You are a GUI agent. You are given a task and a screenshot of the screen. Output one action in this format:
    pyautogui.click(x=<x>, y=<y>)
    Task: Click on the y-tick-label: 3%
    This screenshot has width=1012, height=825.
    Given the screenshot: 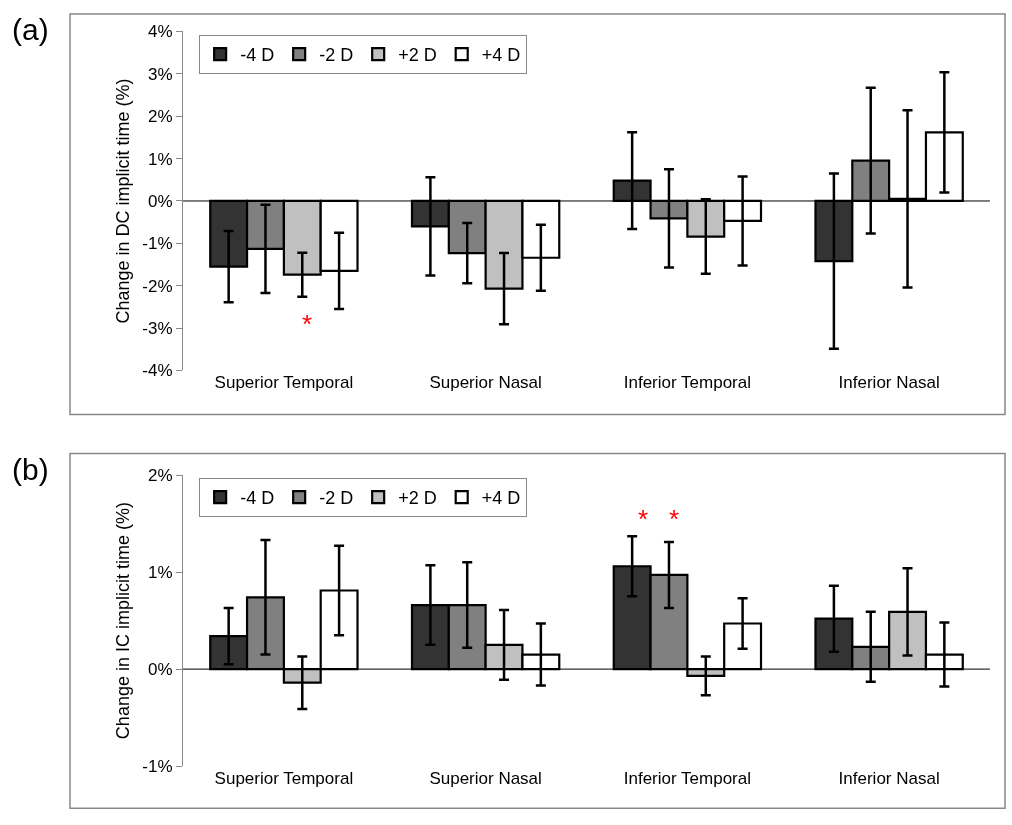 What is the action you would take?
    pyautogui.click(x=160, y=74)
    